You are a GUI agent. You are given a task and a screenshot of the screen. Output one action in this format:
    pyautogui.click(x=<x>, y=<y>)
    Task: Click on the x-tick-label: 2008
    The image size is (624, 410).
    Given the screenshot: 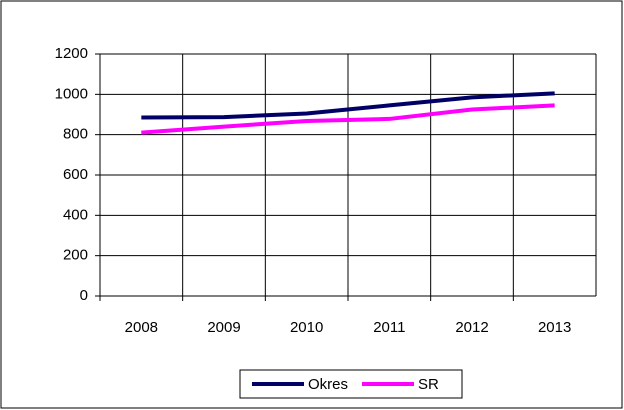 What is the action you would take?
    pyautogui.click(x=141, y=327)
    